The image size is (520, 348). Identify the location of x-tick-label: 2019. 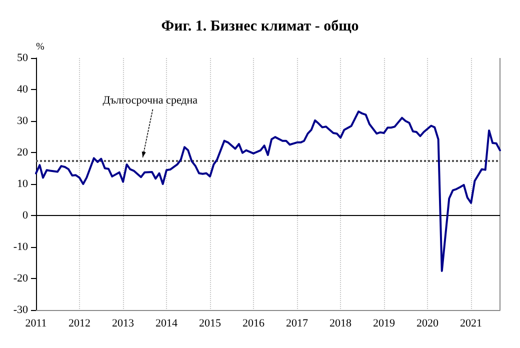
(384, 324).